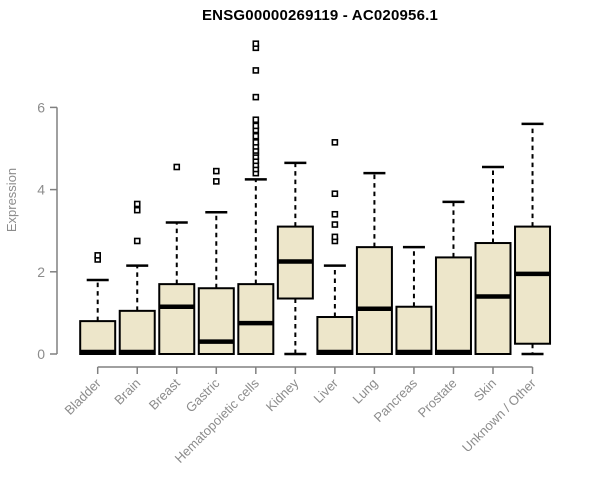 The width and height of the screenshot is (600, 500). I want to click on outlier-breast, so click(177, 167).